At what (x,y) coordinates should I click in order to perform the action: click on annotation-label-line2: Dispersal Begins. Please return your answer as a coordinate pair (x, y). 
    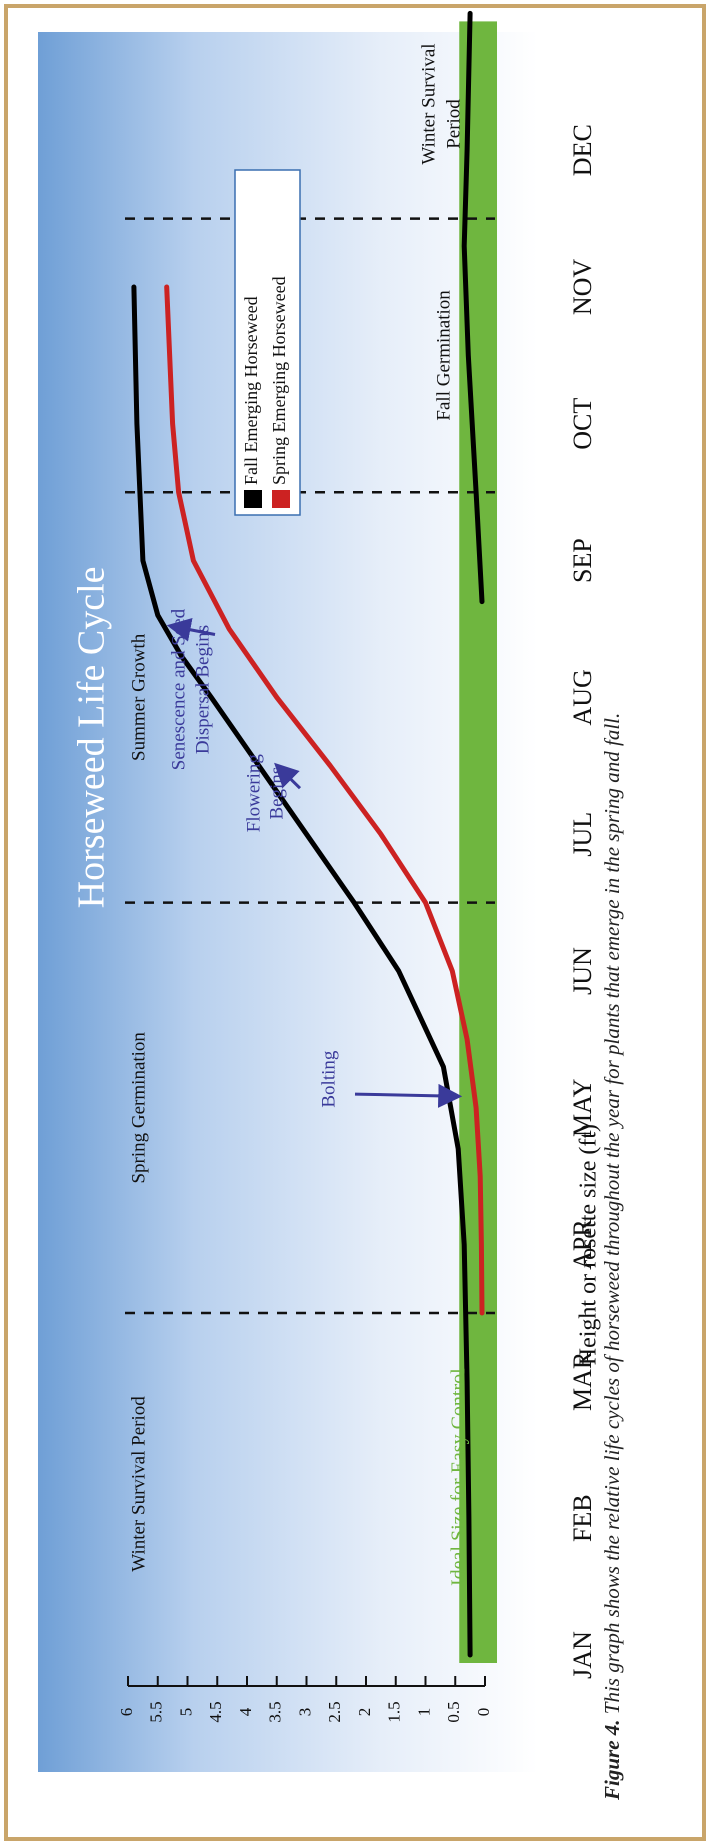
    Looking at the image, I should click on (202, 689).